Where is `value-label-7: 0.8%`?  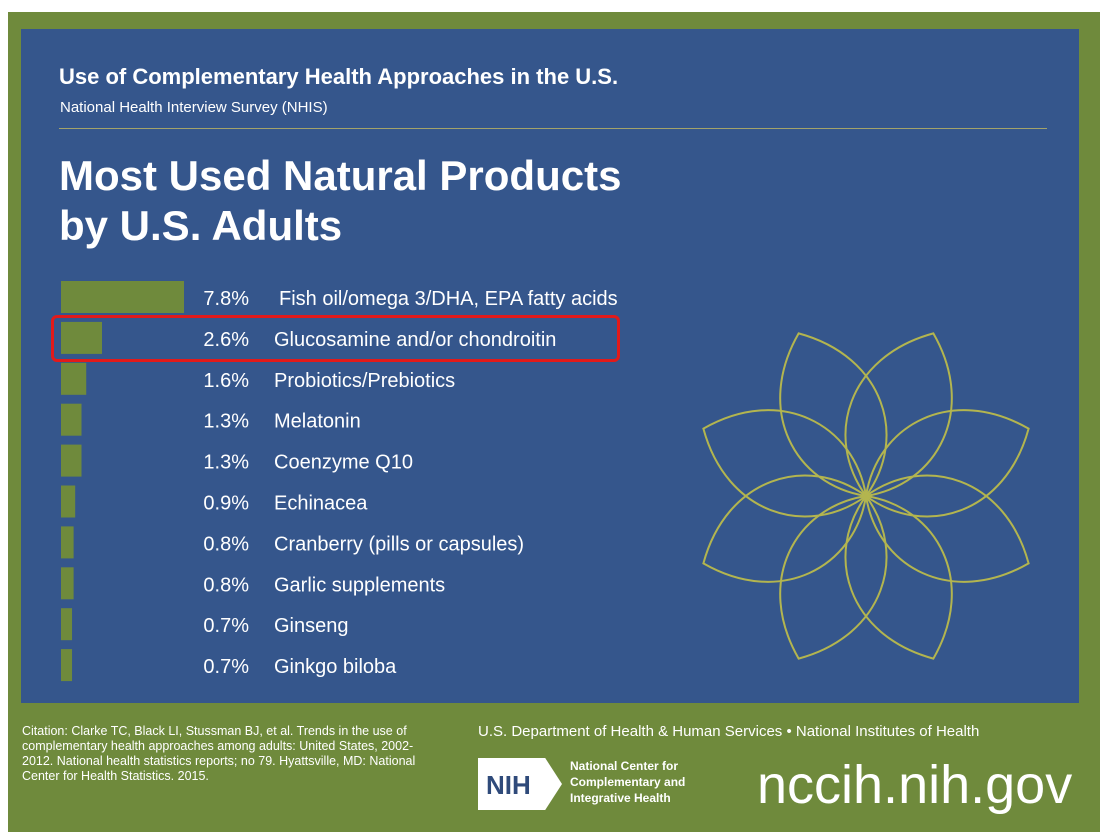
value-label-7: 0.8% is located at coordinates (226, 544).